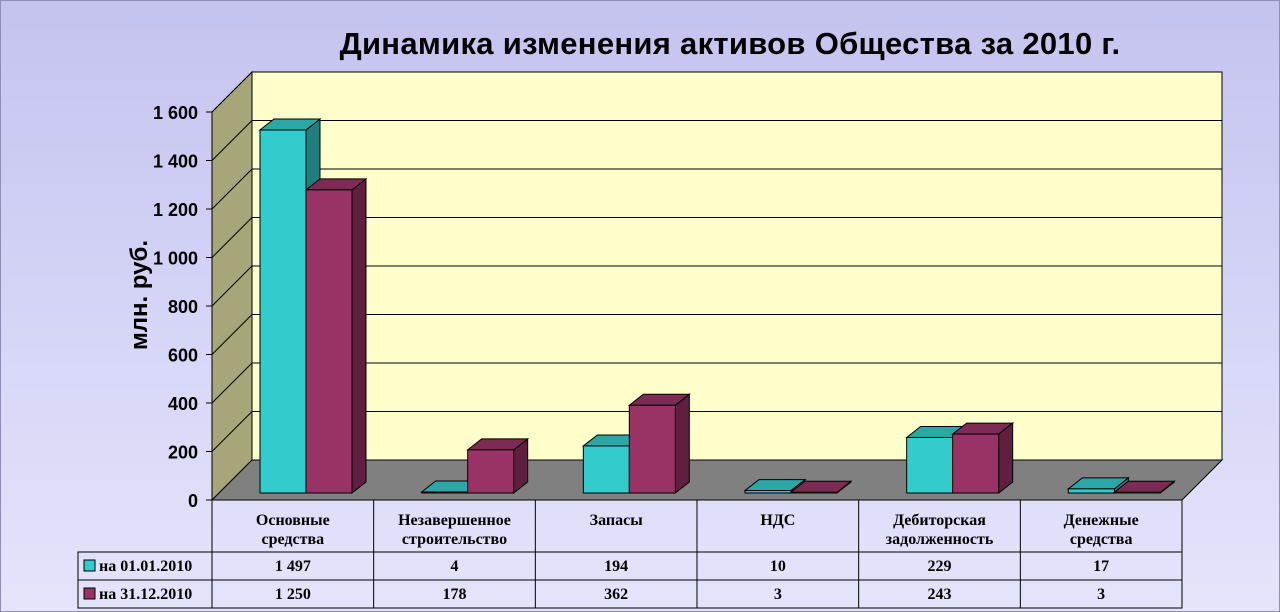 Image resolution: width=1280 pixels, height=612 pixels. I want to click on legend-label: на 01.01.2010, so click(145, 566).